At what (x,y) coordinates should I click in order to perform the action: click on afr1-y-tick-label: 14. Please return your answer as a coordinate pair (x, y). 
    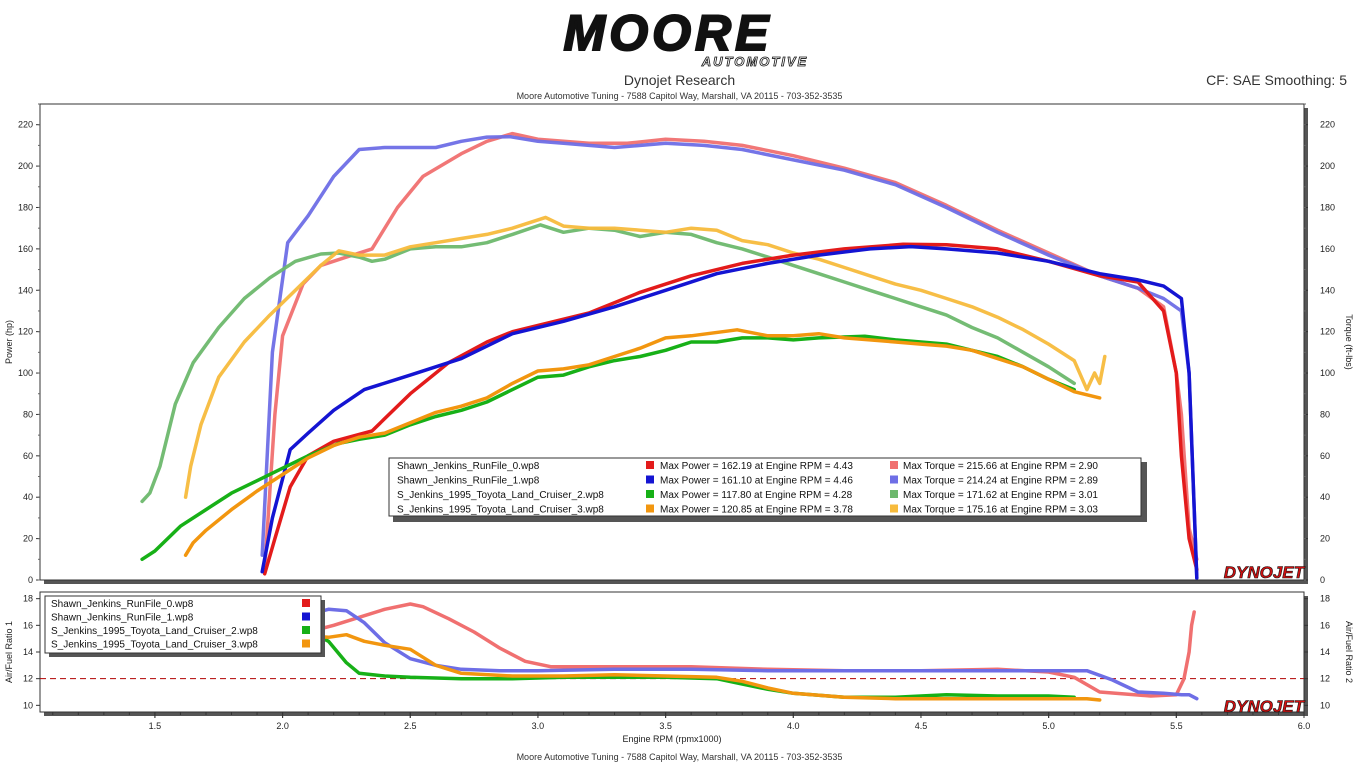
    Looking at the image, I should click on (28, 652).